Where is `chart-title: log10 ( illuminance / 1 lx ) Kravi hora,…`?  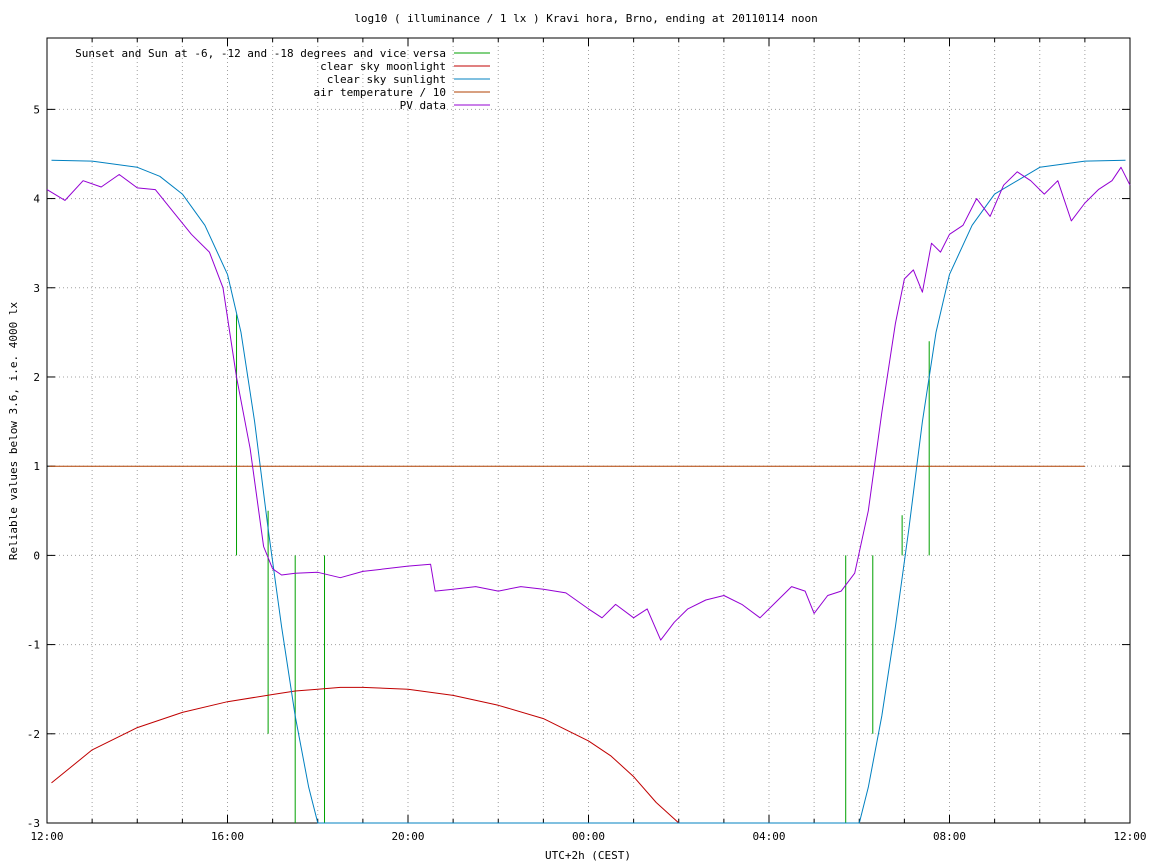
chart-title: log10 ( illuminance / 1 lx ) Kravi hora,… is located at coordinates (586, 18).